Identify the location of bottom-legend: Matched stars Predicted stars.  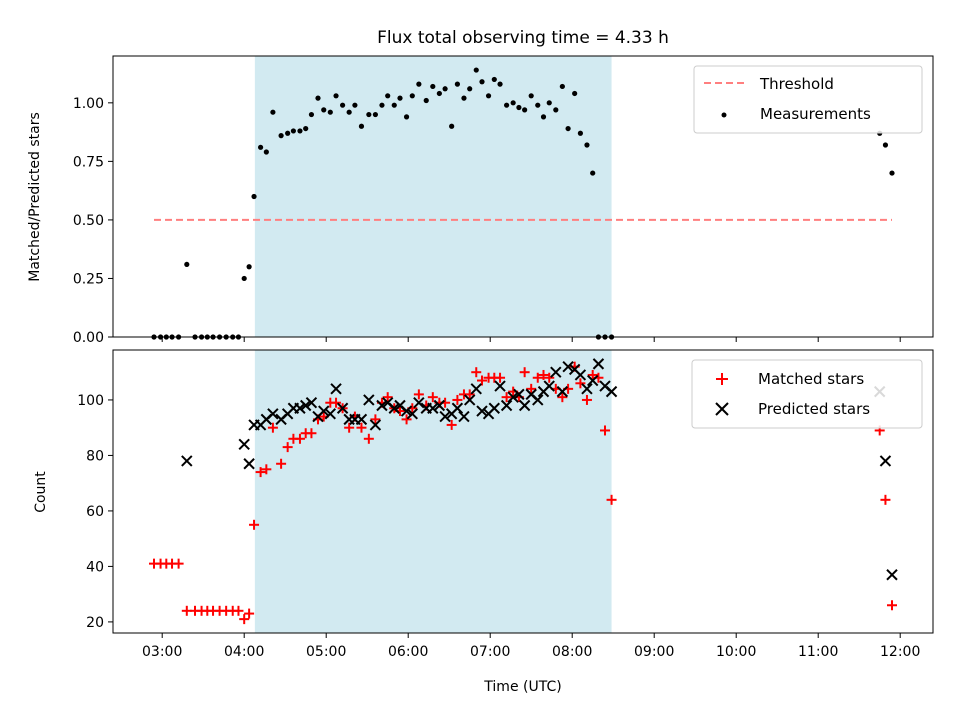
(807, 394).